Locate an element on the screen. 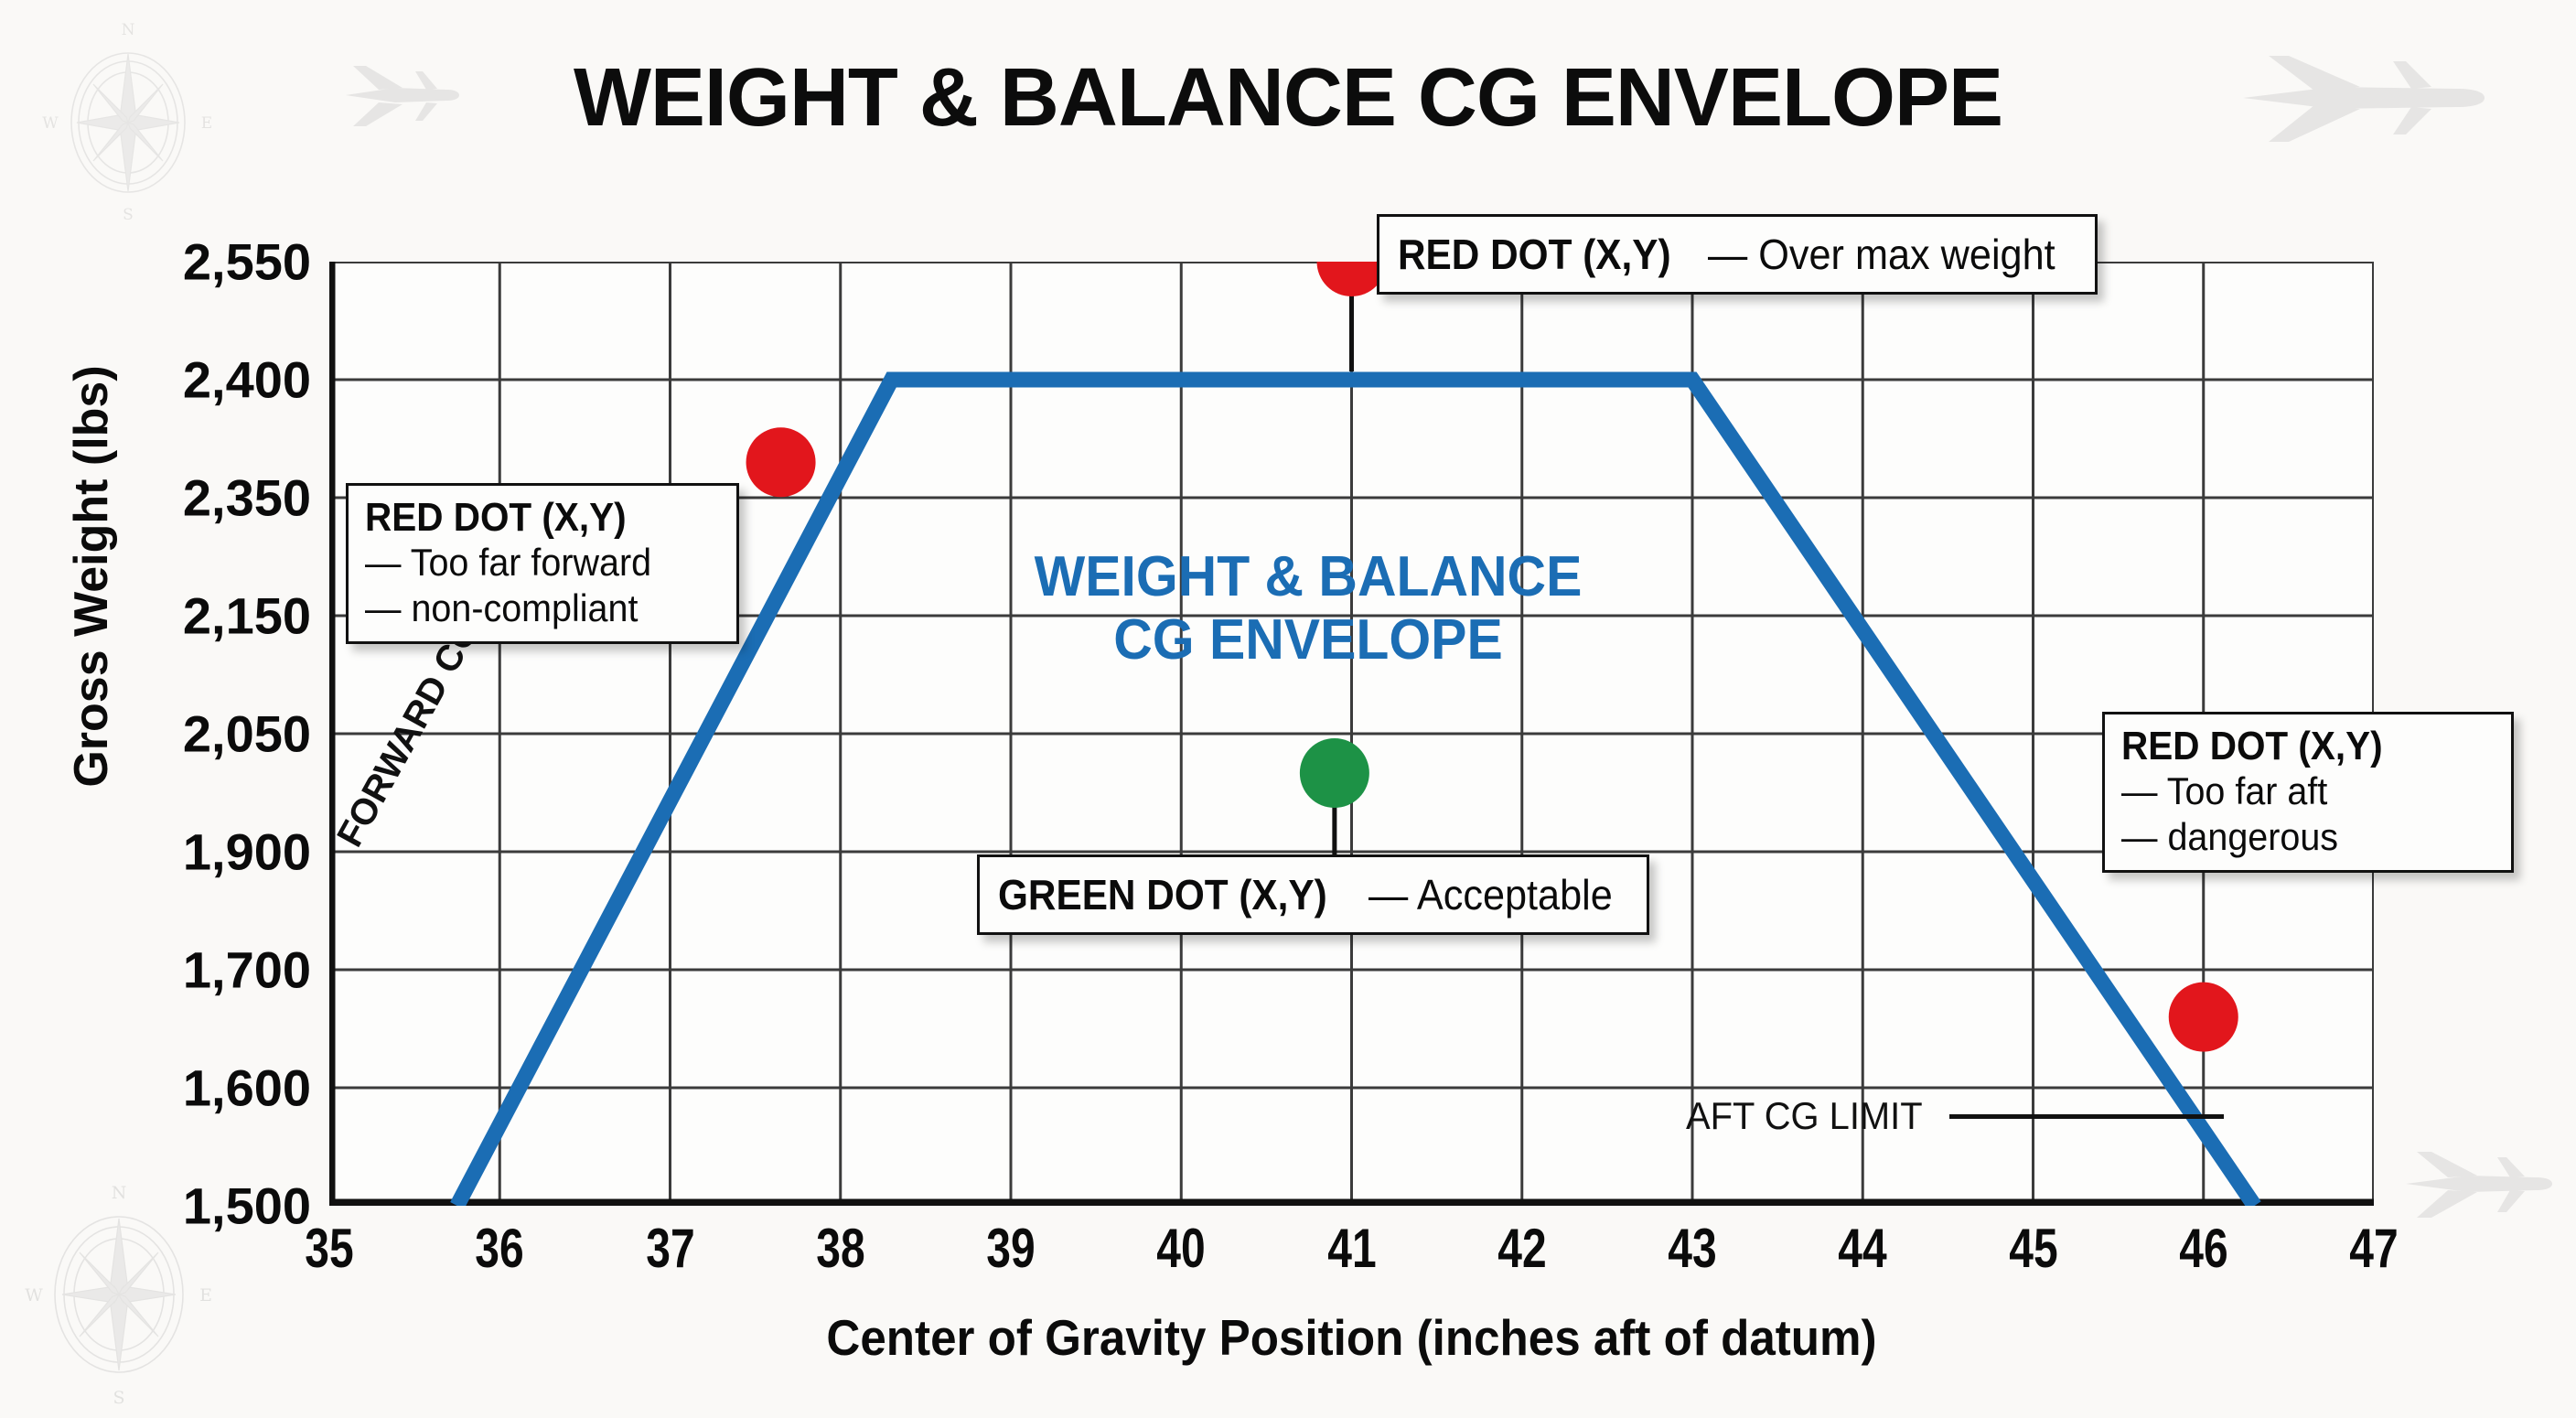  y-tick-label: 1,900 is located at coordinates (246, 851).